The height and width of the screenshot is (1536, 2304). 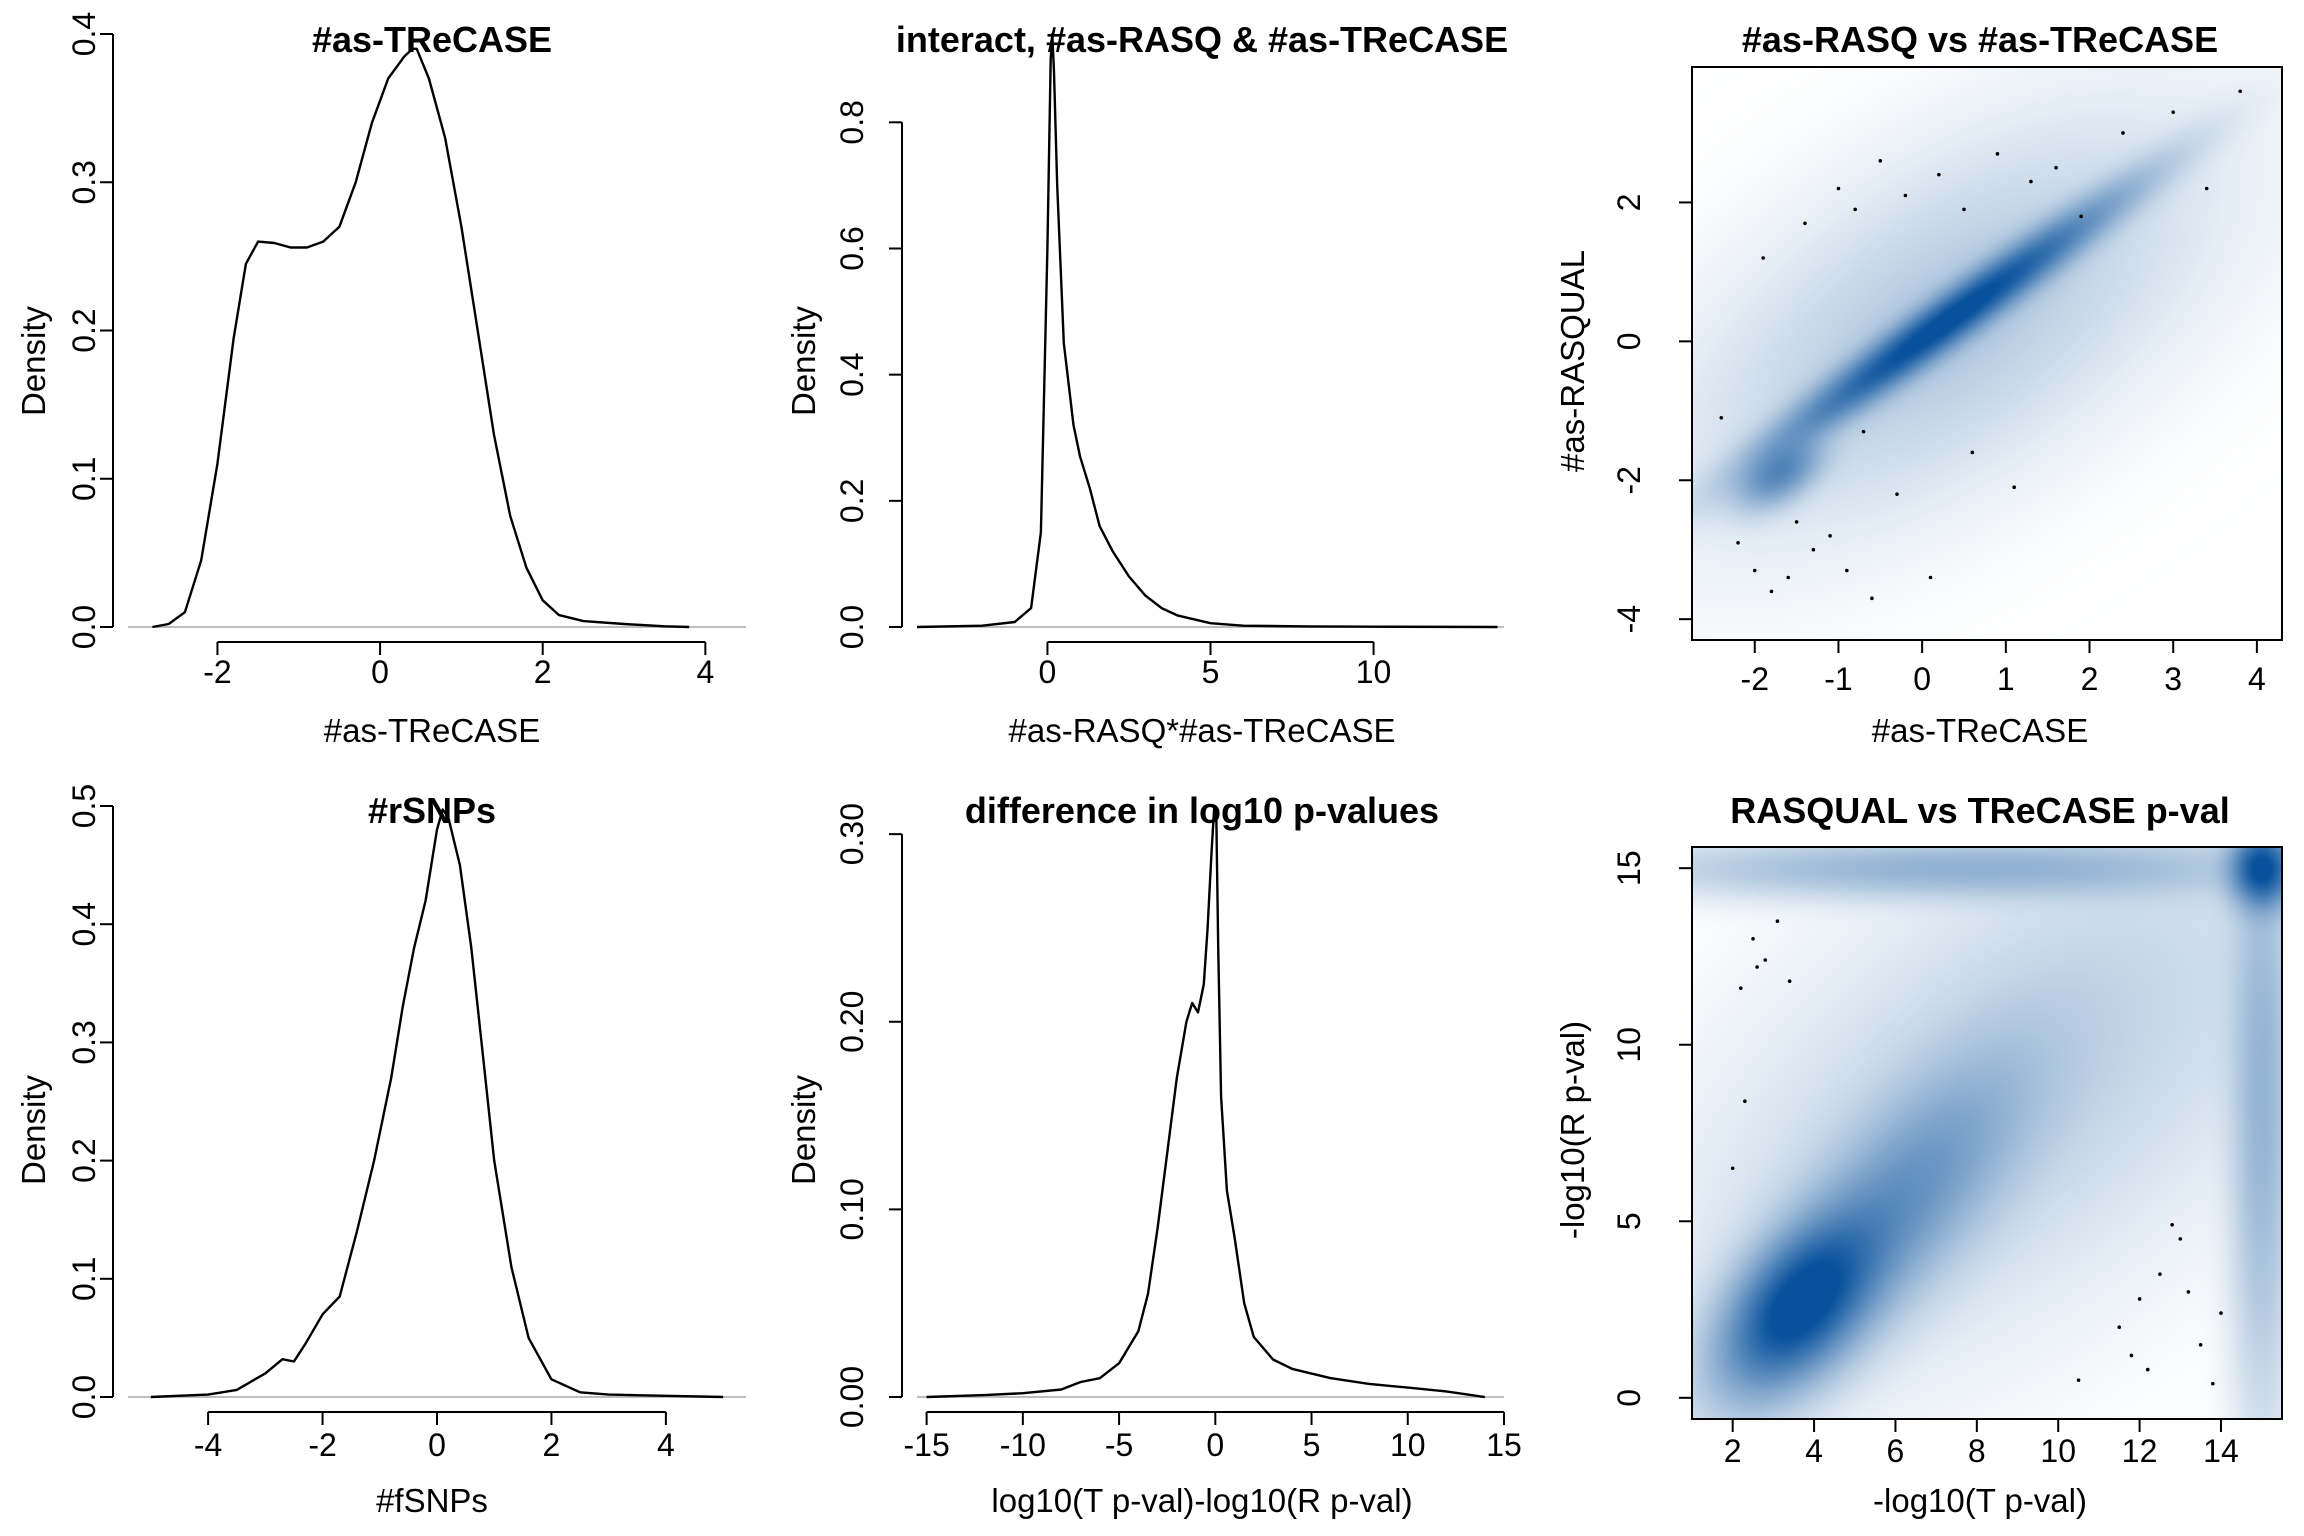 What do you see at coordinates (2006, 679) in the screenshot?
I see `x-tick-label: 1` at bounding box center [2006, 679].